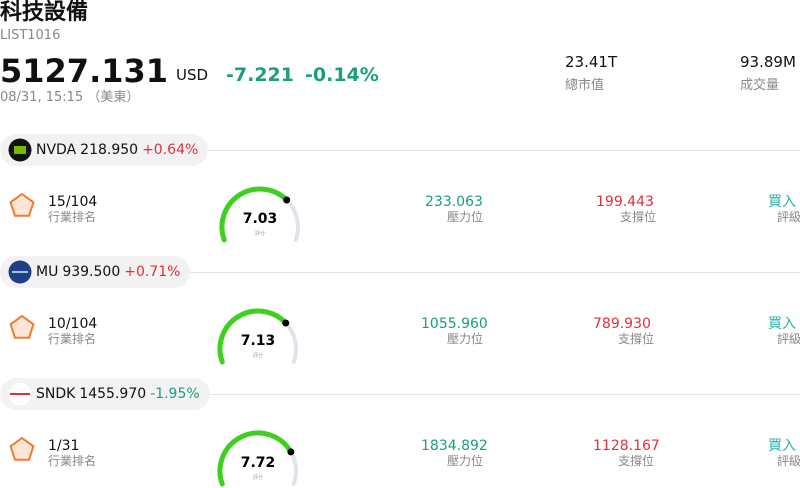  Describe the element at coordinates (64, 446) in the screenshot. I see `rank: 1/31` at that location.